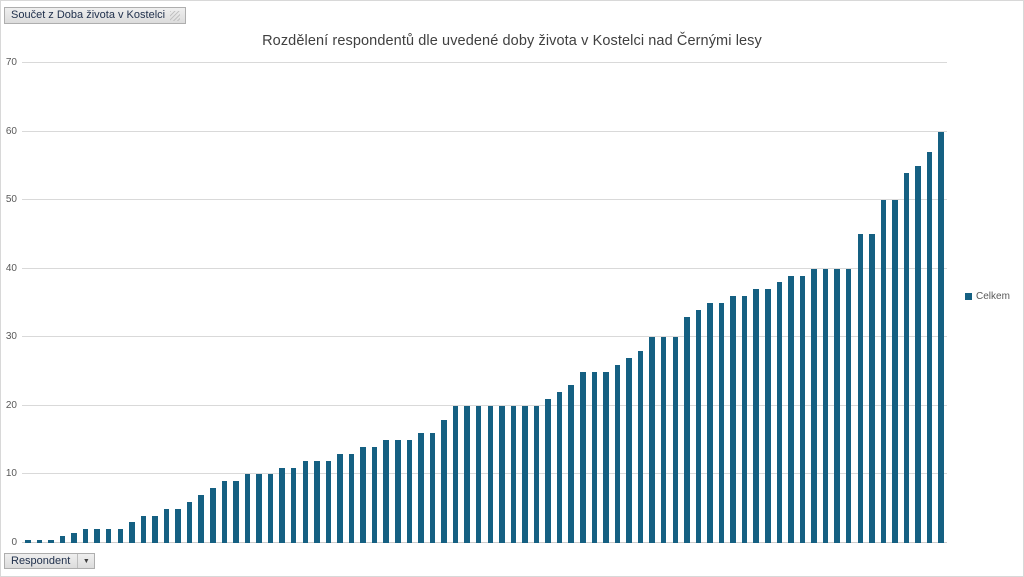 This screenshot has height=577, width=1024. What do you see at coordinates (987, 296) in the screenshot?
I see `legend: Celkem` at bounding box center [987, 296].